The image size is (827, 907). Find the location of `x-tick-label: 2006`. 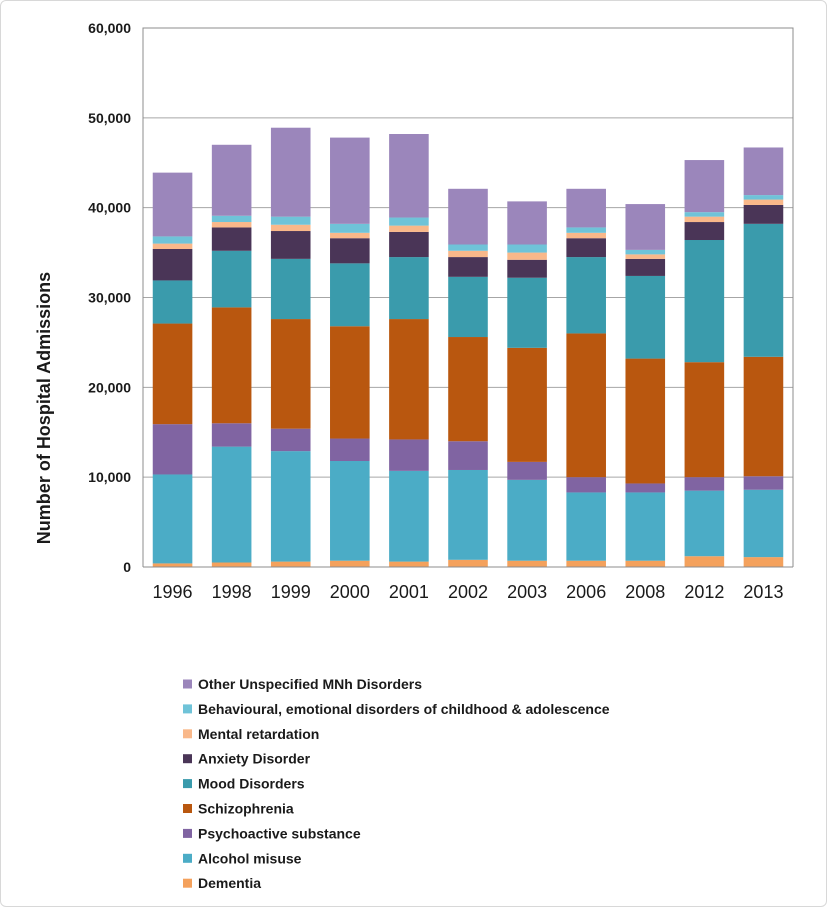

x-tick-label: 2006 is located at coordinates (586, 592).